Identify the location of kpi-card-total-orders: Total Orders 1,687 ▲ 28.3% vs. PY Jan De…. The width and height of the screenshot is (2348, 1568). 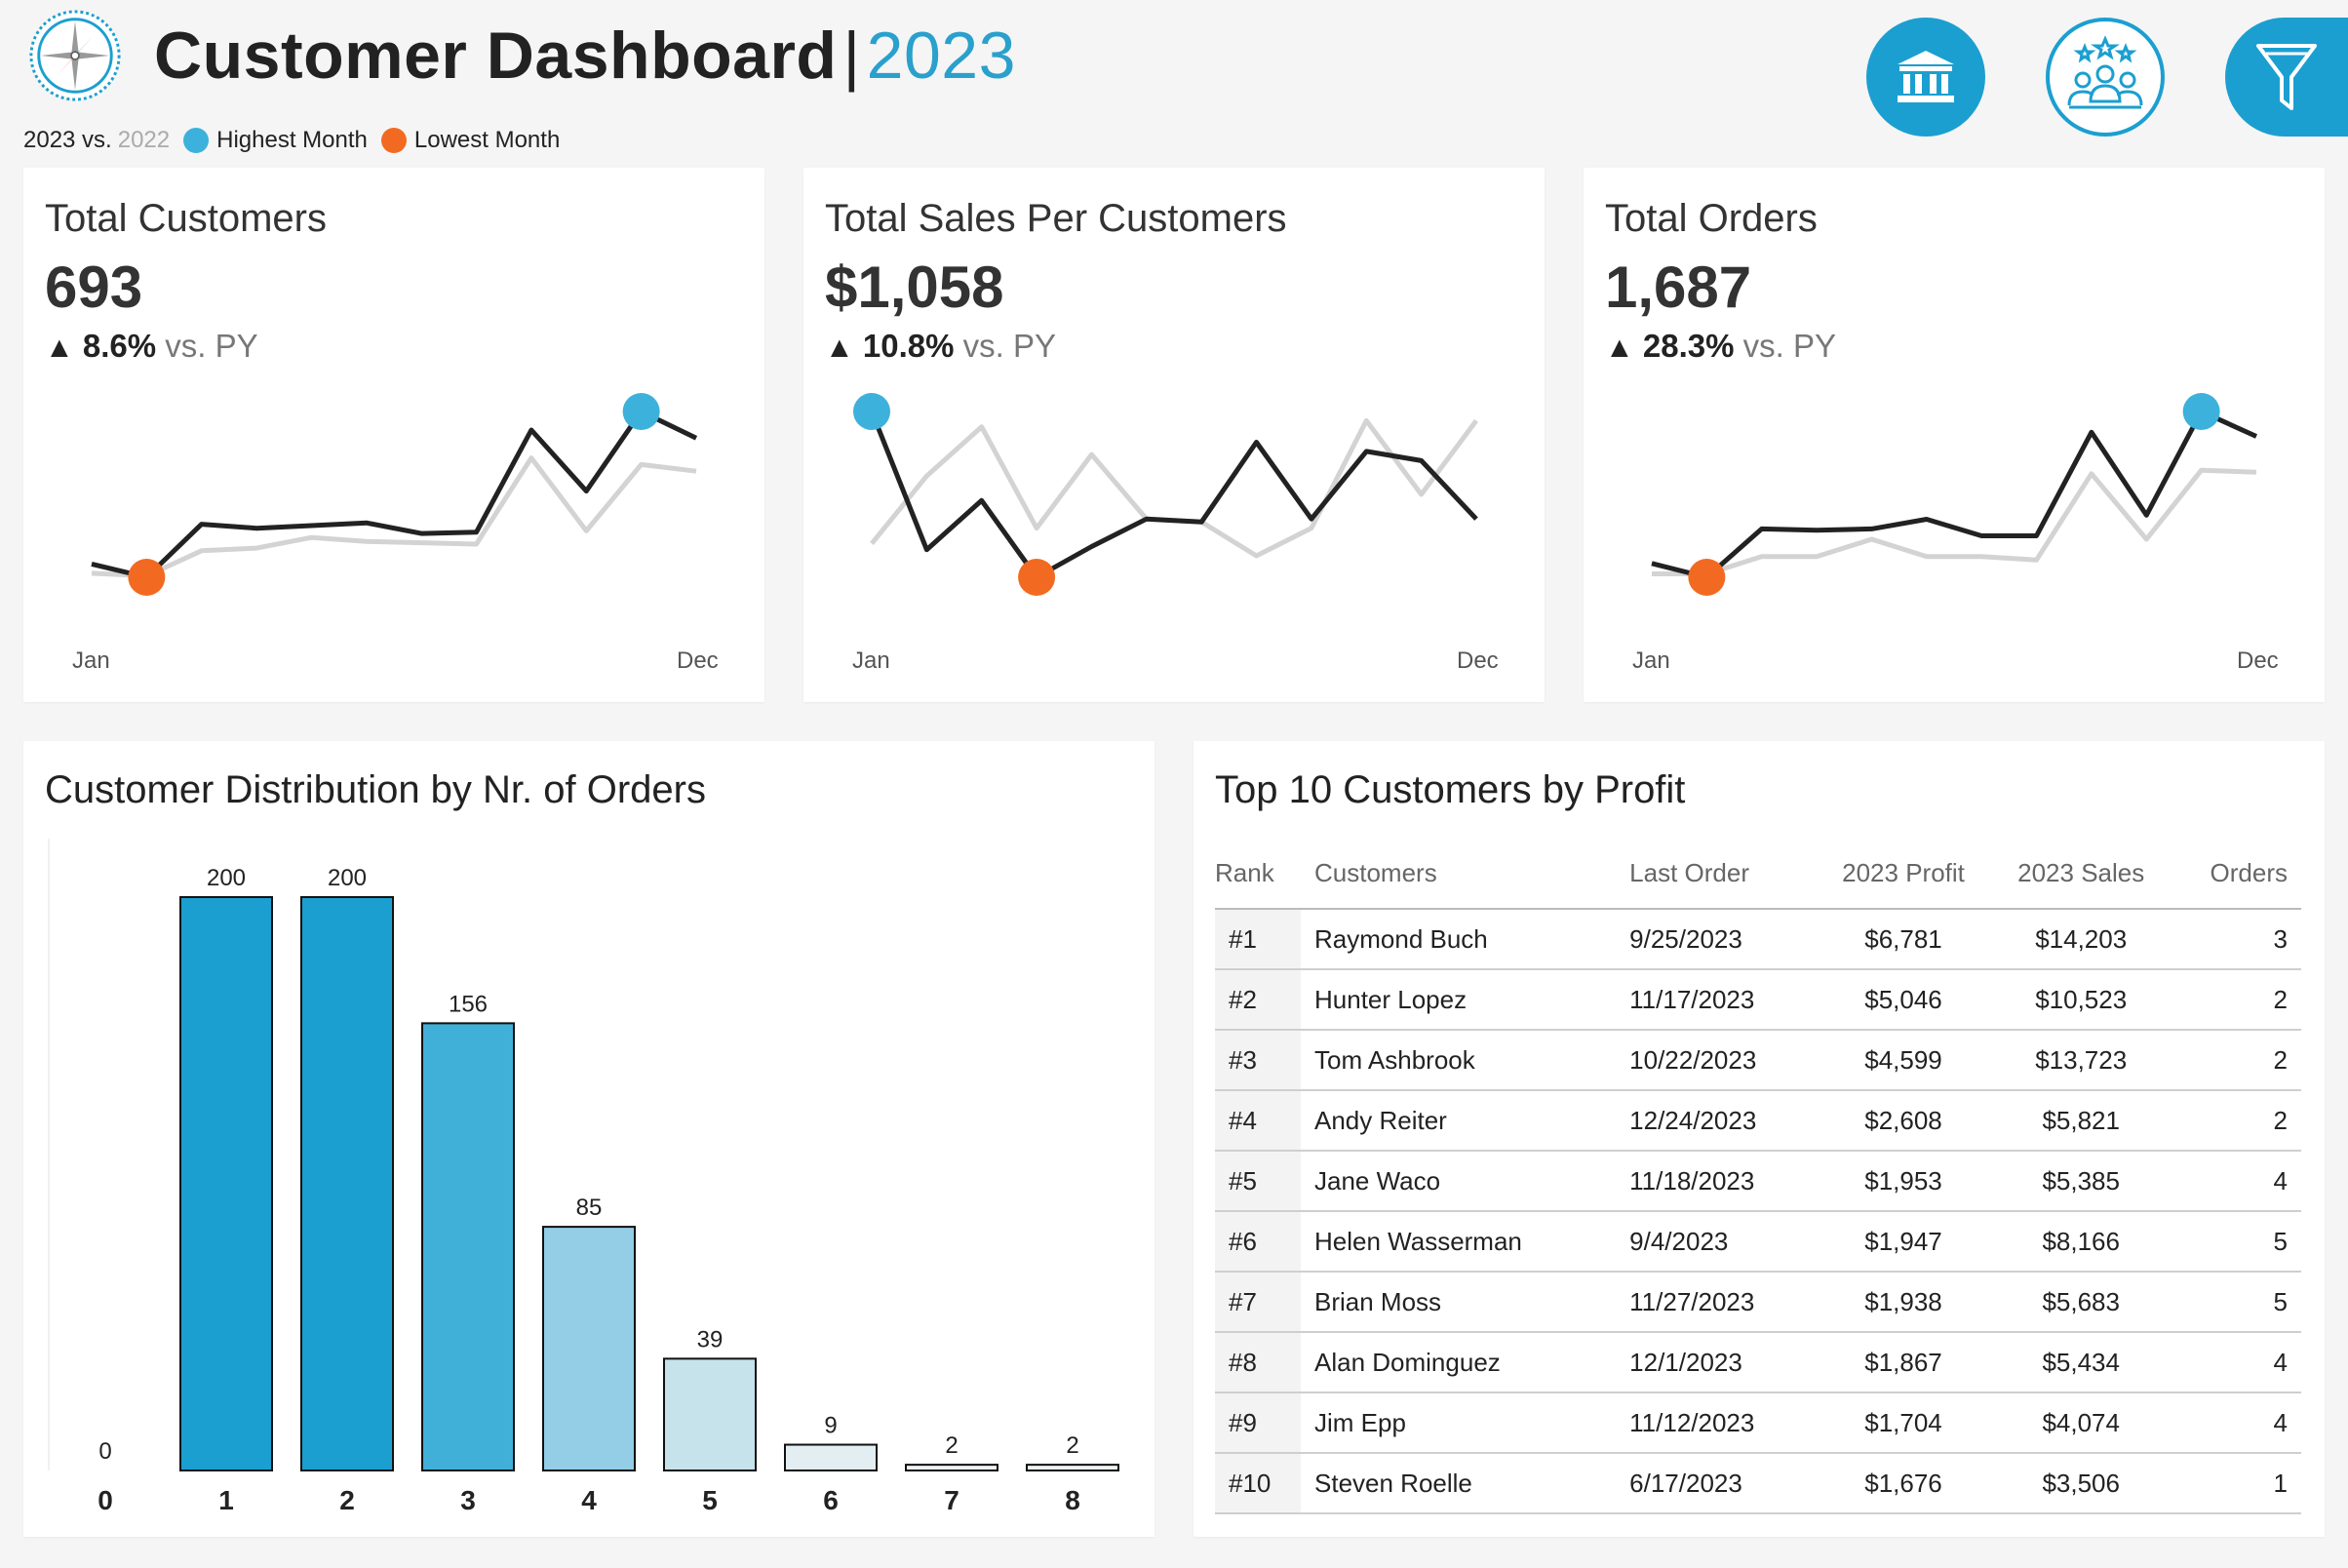
(1954, 435).